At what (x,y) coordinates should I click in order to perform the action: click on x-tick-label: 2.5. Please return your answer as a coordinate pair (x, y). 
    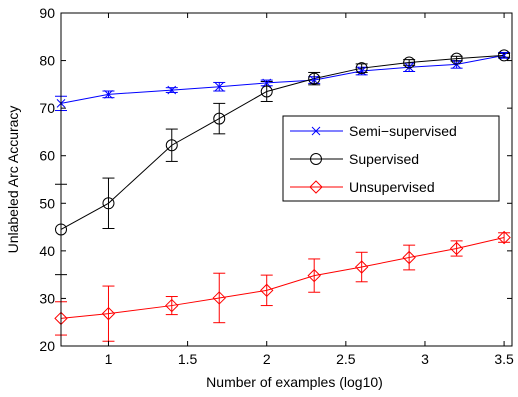
    Looking at the image, I should click on (346, 359).